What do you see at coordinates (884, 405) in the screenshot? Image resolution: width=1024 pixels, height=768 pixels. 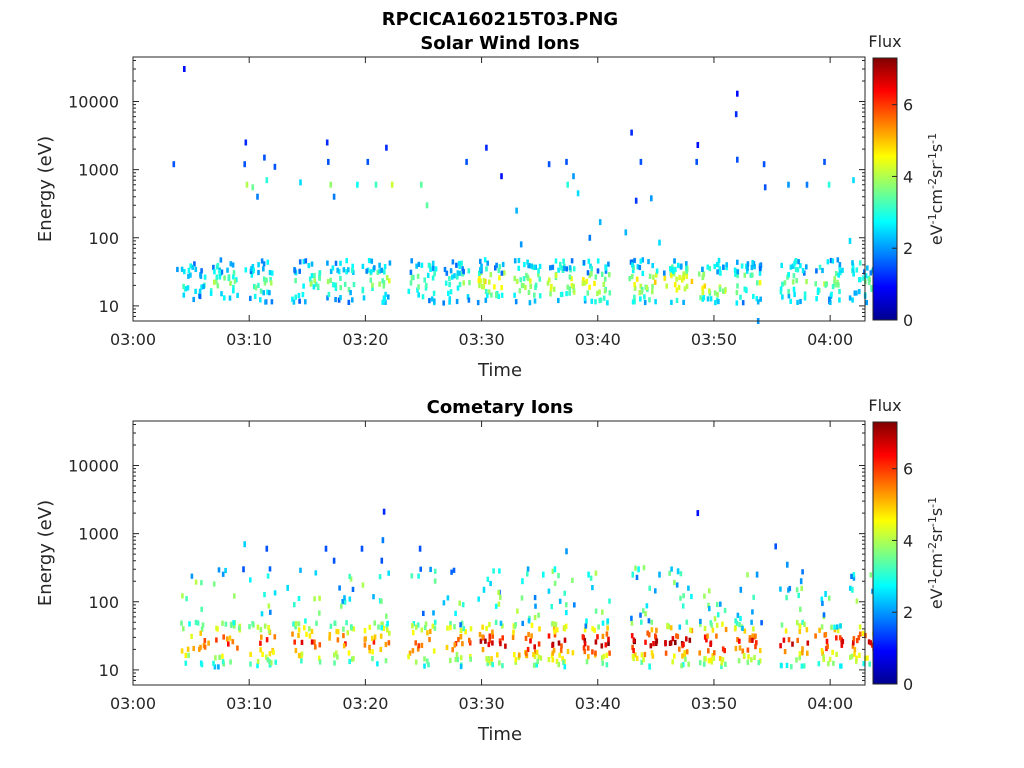 I see `colorbar-title: Flux` at bounding box center [884, 405].